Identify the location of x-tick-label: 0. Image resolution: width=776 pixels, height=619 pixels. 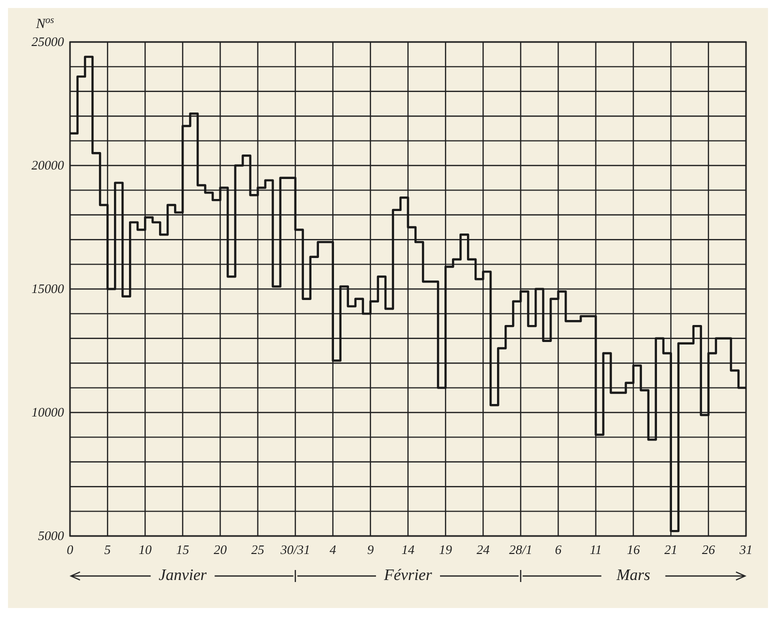
(70, 549).